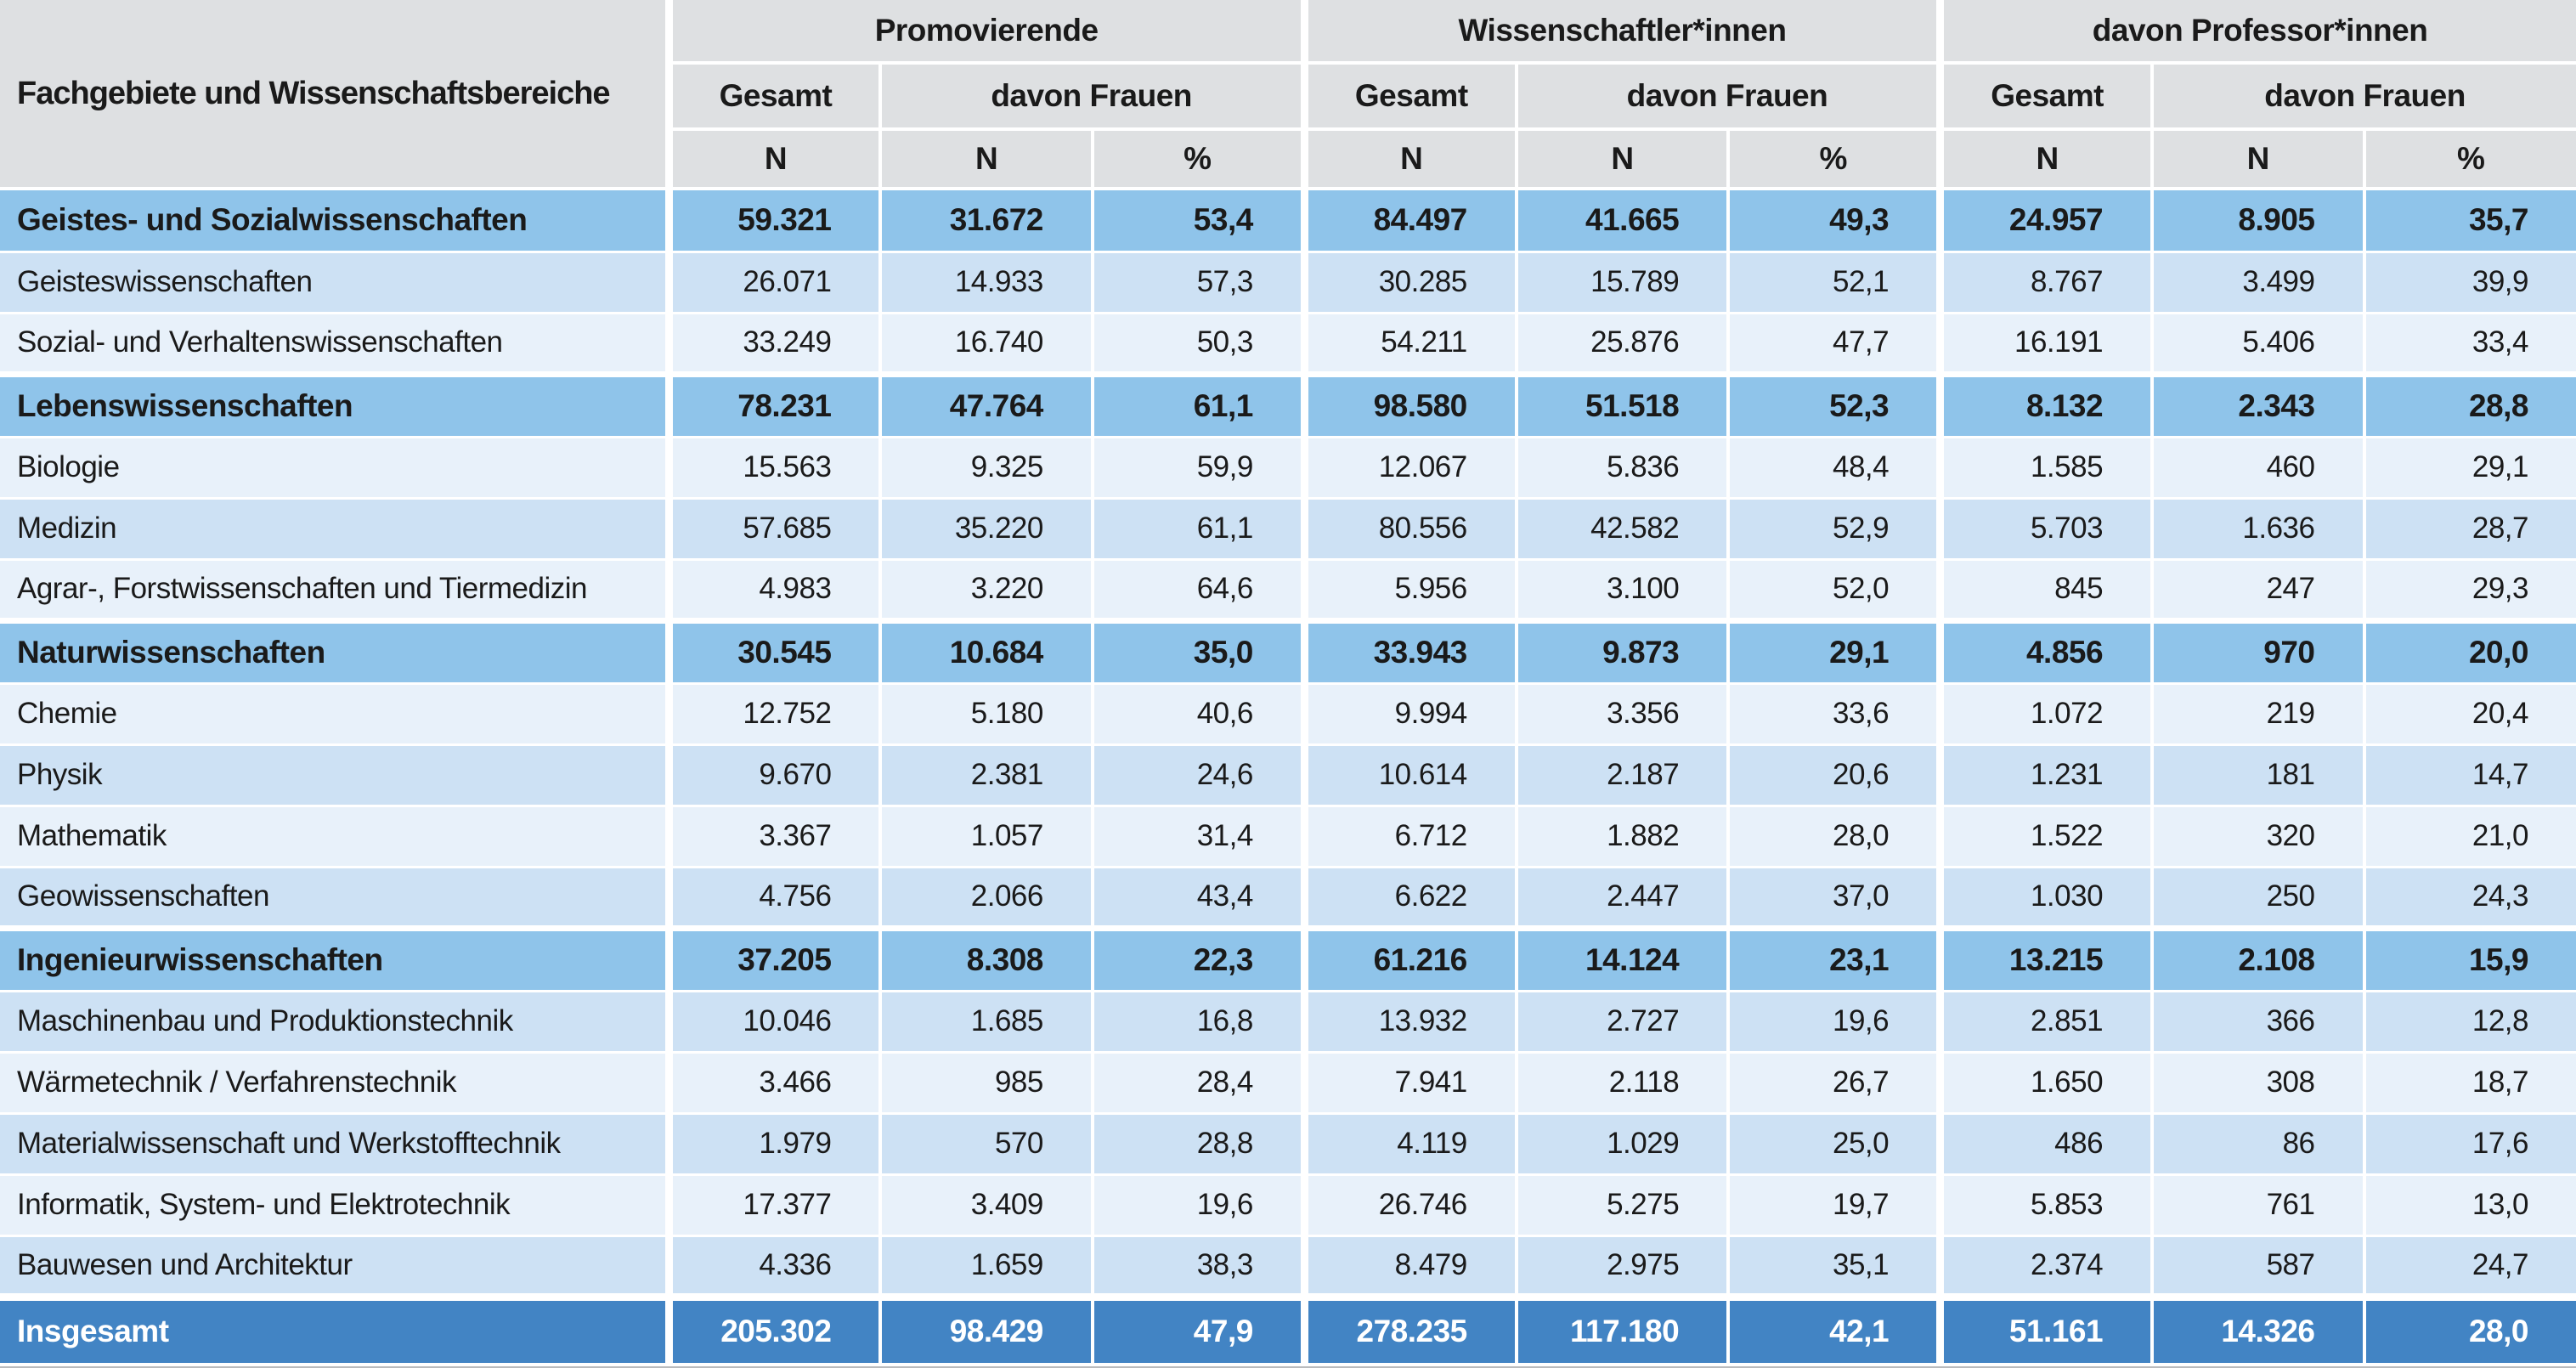 The width and height of the screenshot is (2576, 1368). I want to click on cell-value: 24,6, so click(1199, 775).